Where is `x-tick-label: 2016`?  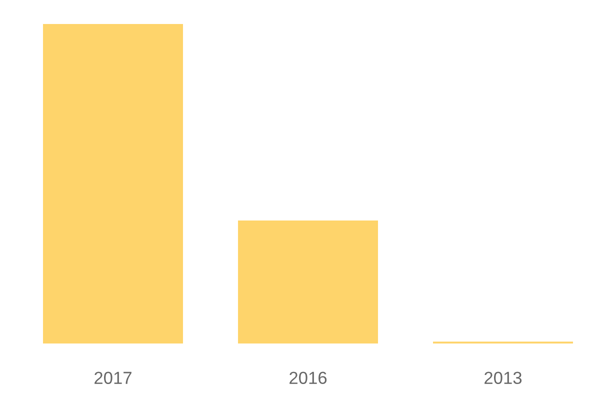
x-tick-label: 2016 is located at coordinates (308, 378).